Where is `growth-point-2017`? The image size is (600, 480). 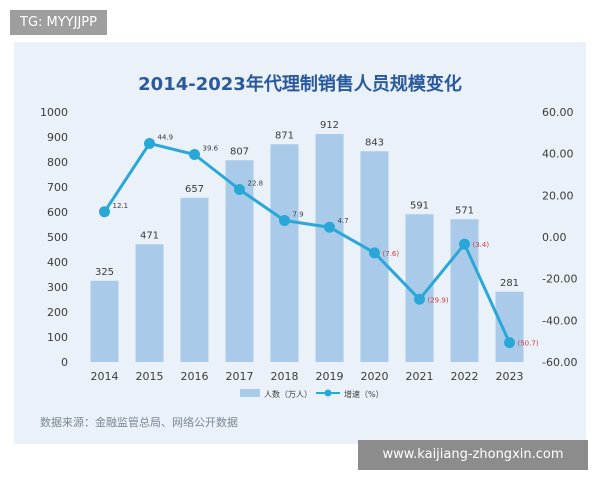
growth-point-2017 is located at coordinates (239, 189).